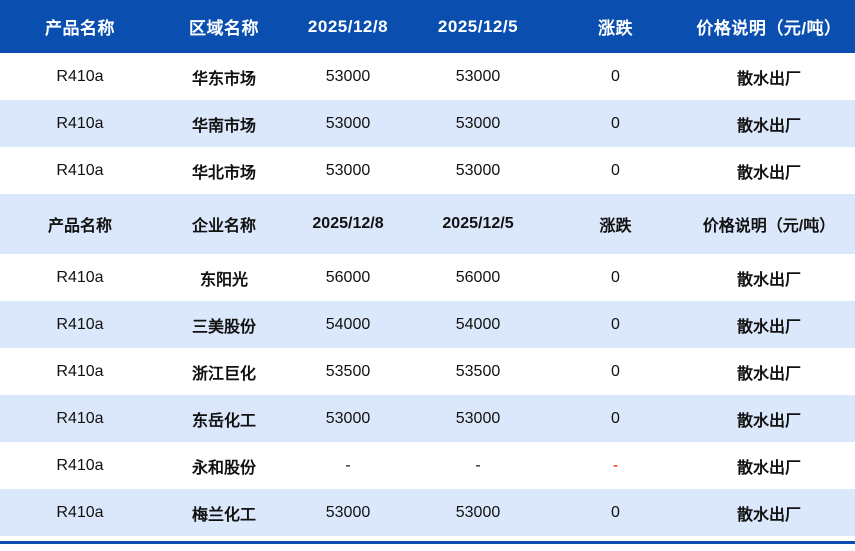 Image resolution: width=855 pixels, height=551 pixels. I want to click on table-row: R410a 梅兰化工 53000 53000 0 散水出厂, so click(427, 512).